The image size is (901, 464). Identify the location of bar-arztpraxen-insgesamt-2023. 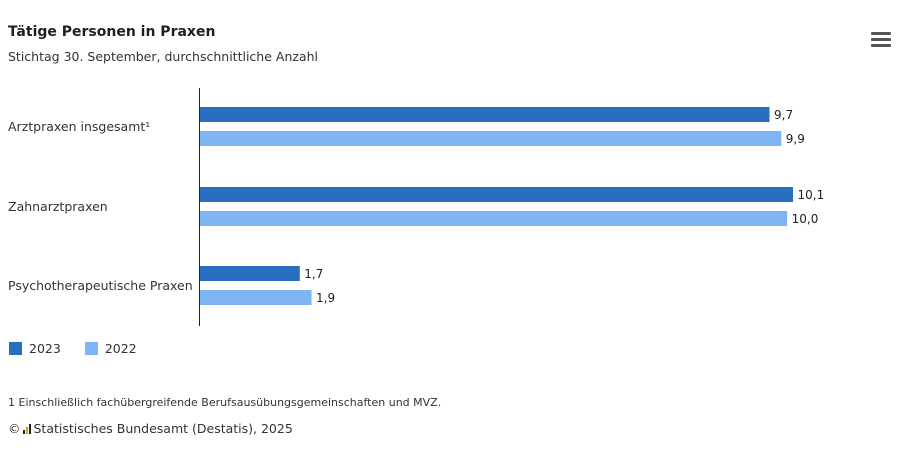
(485, 114).